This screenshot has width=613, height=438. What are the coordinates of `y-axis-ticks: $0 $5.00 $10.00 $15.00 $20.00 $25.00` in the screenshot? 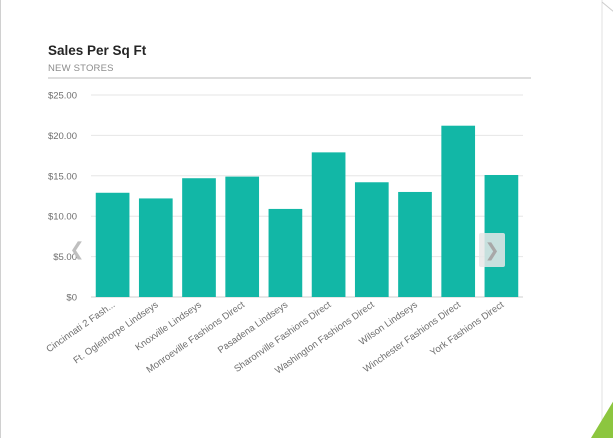 It's located at (62, 197).